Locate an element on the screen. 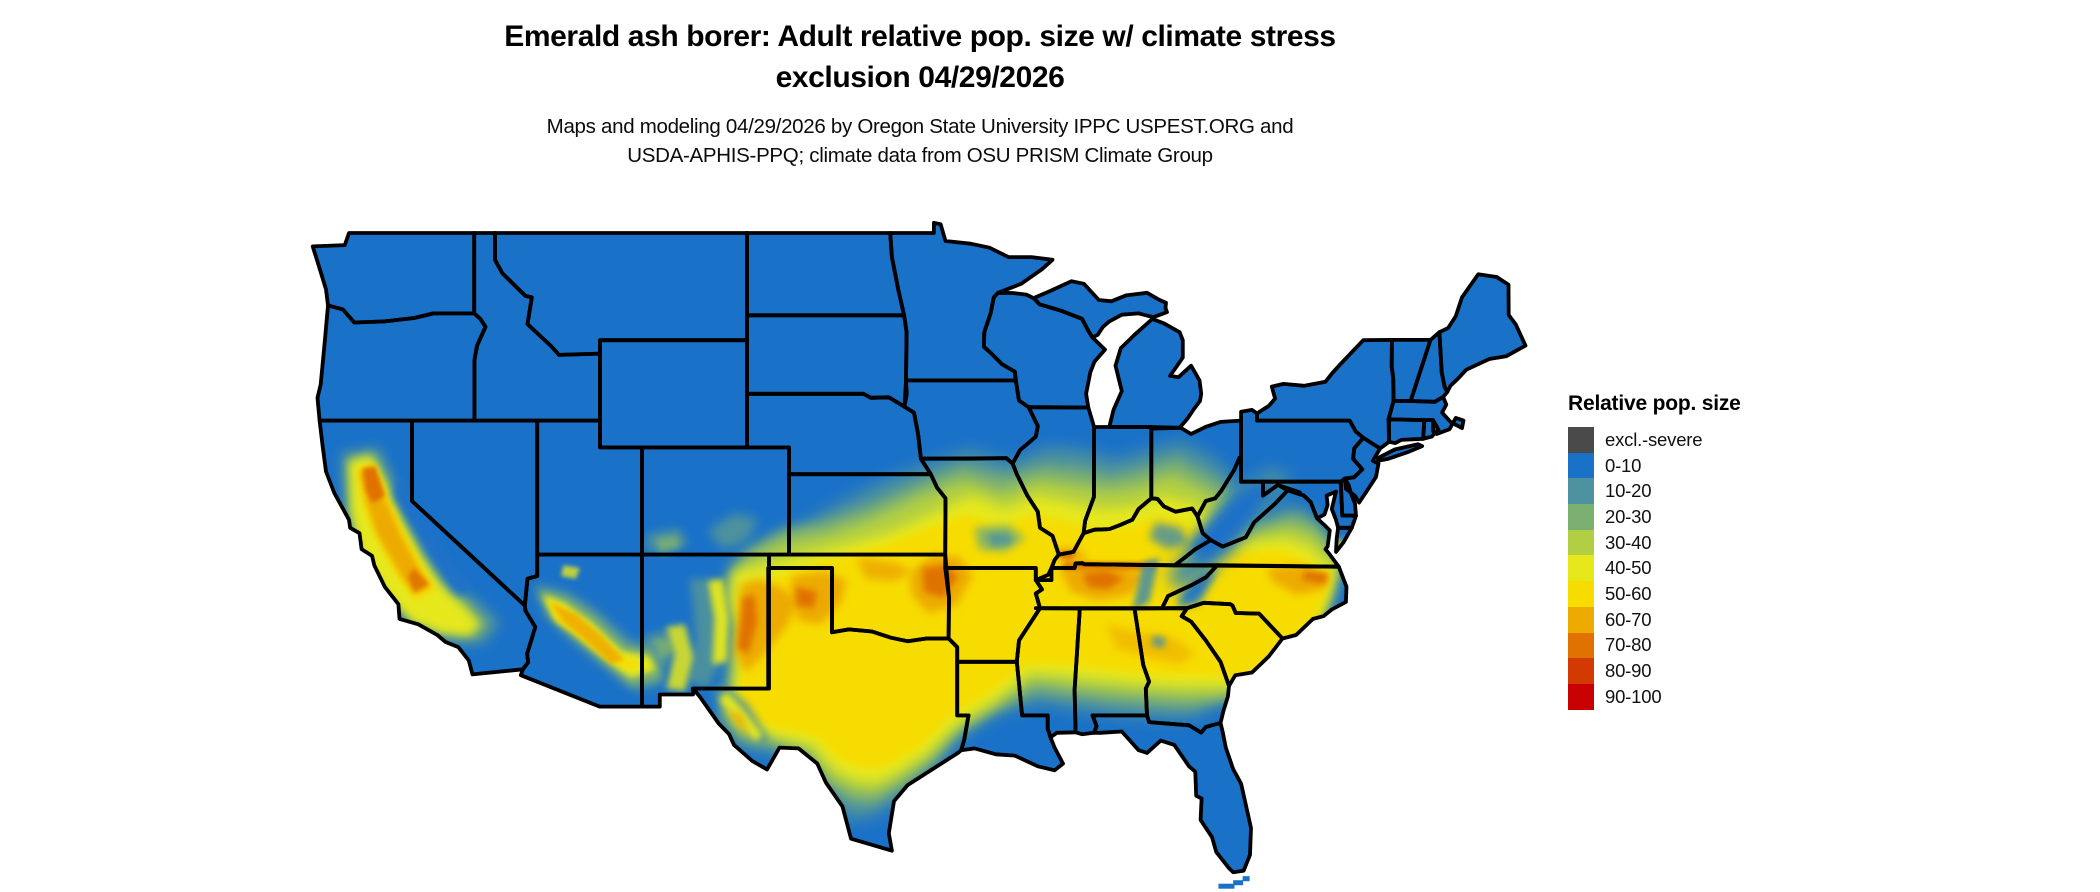 The image size is (2100, 892). legend-item: 60-70 is located at coordinates (1698, 619).